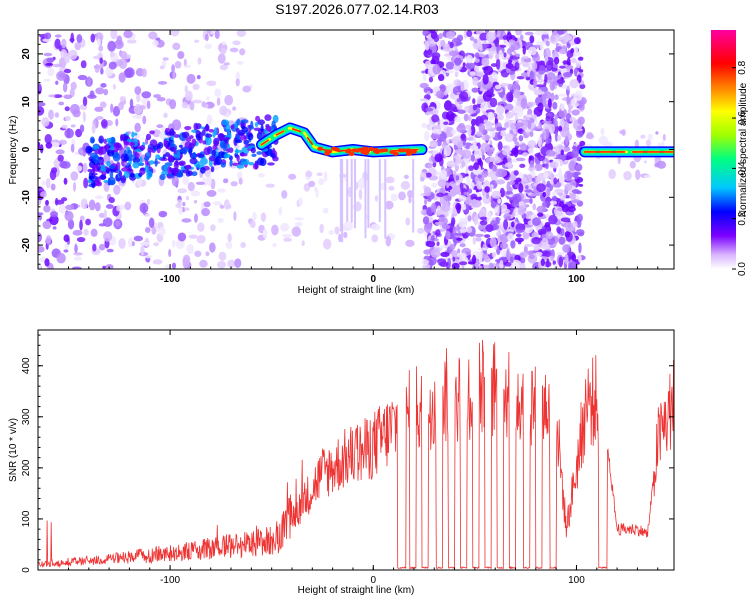  What do you see at coordinates (576, 580) in the screenshot?
I see `snr-xtick-label: 100` at bounding box center [576, 580].